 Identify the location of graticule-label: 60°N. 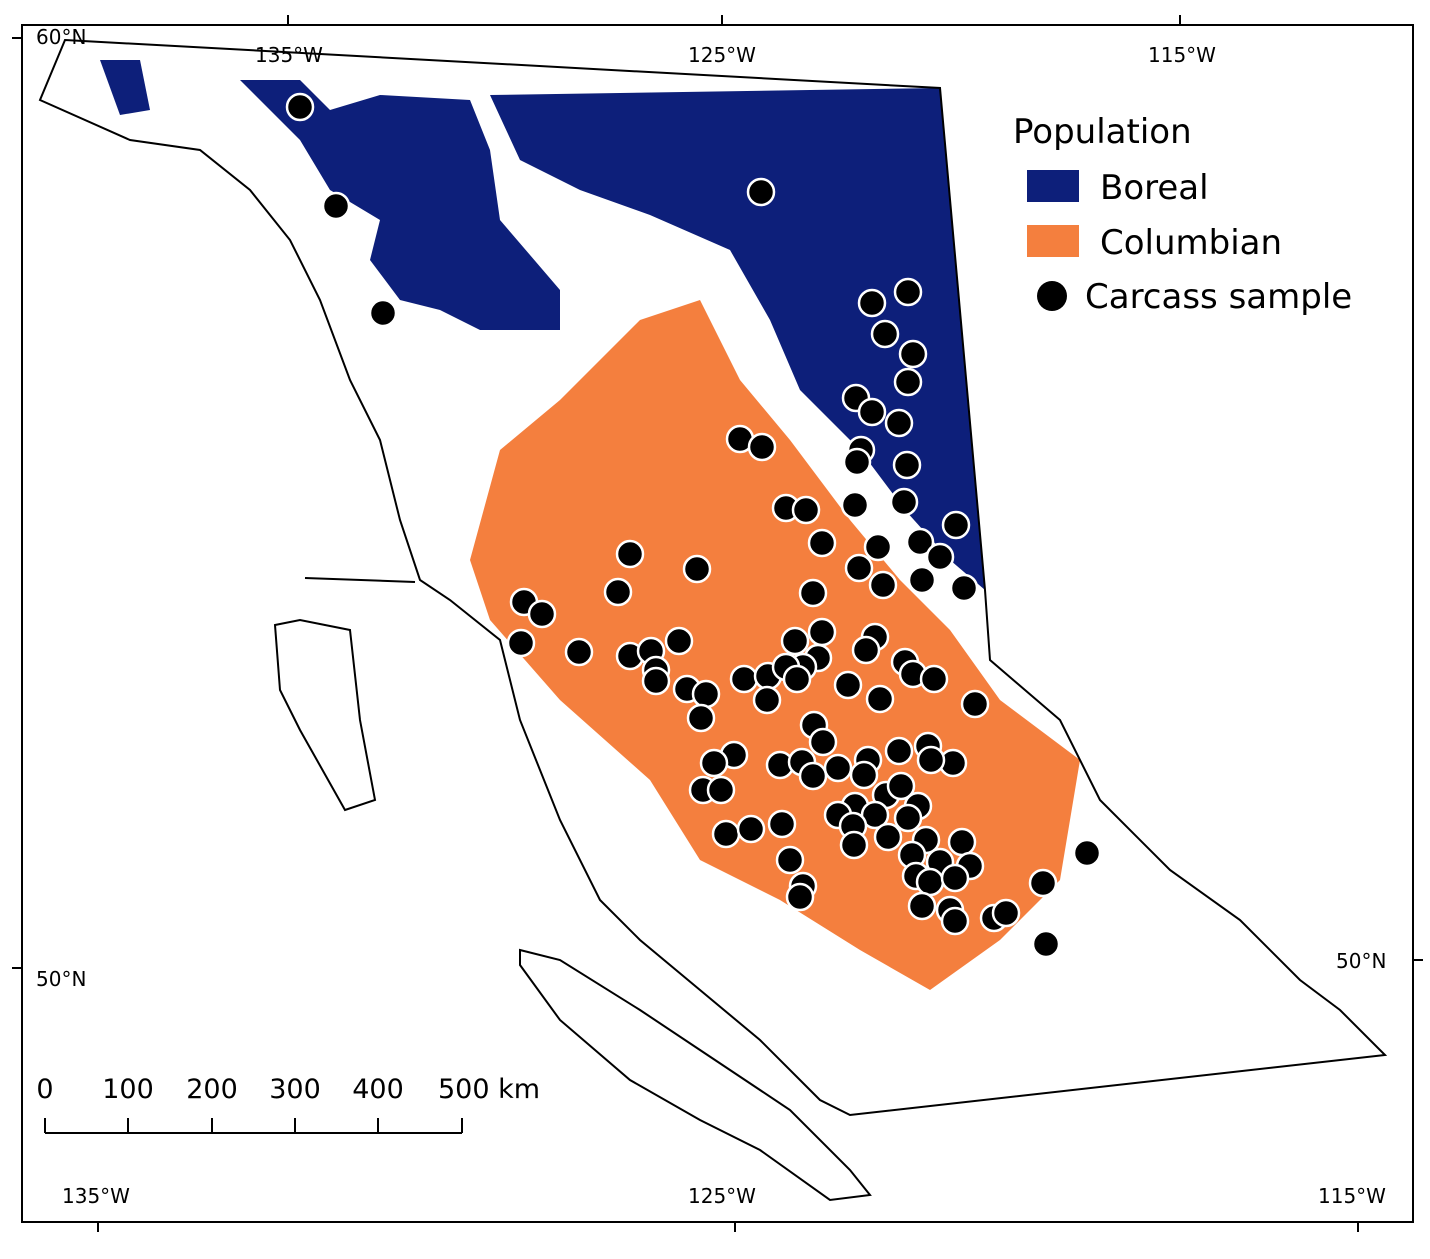
(61, 37).